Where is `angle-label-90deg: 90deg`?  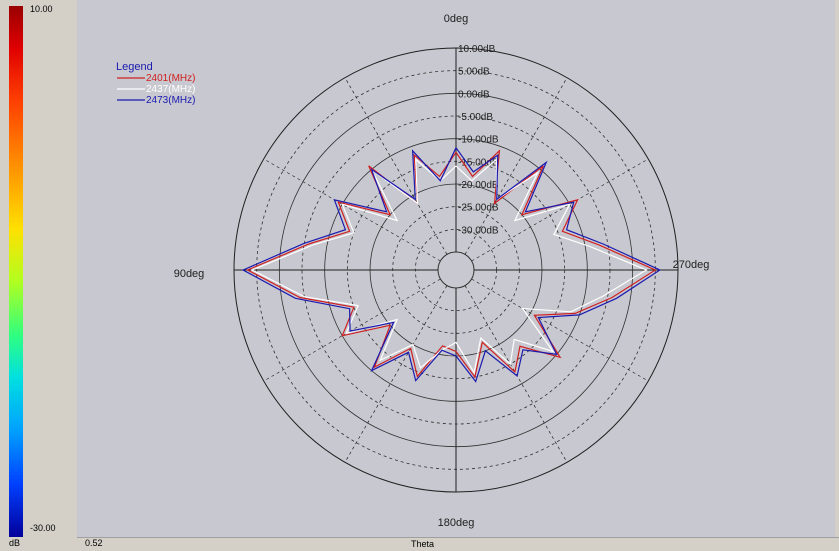
angle-label-90deg: 90deg is located at coordinates (189, 274).